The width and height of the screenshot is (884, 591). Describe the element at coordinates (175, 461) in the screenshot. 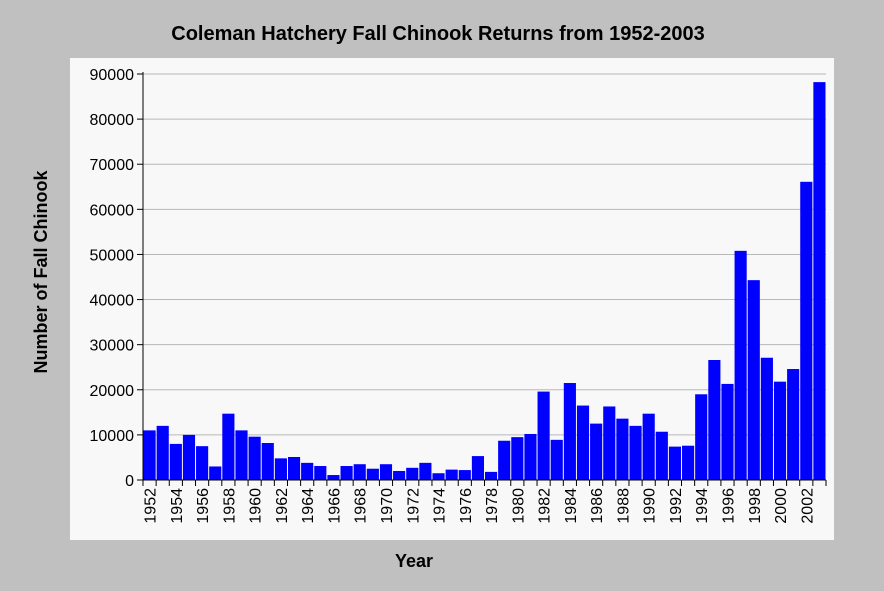

I see `bar-1954` at that location.